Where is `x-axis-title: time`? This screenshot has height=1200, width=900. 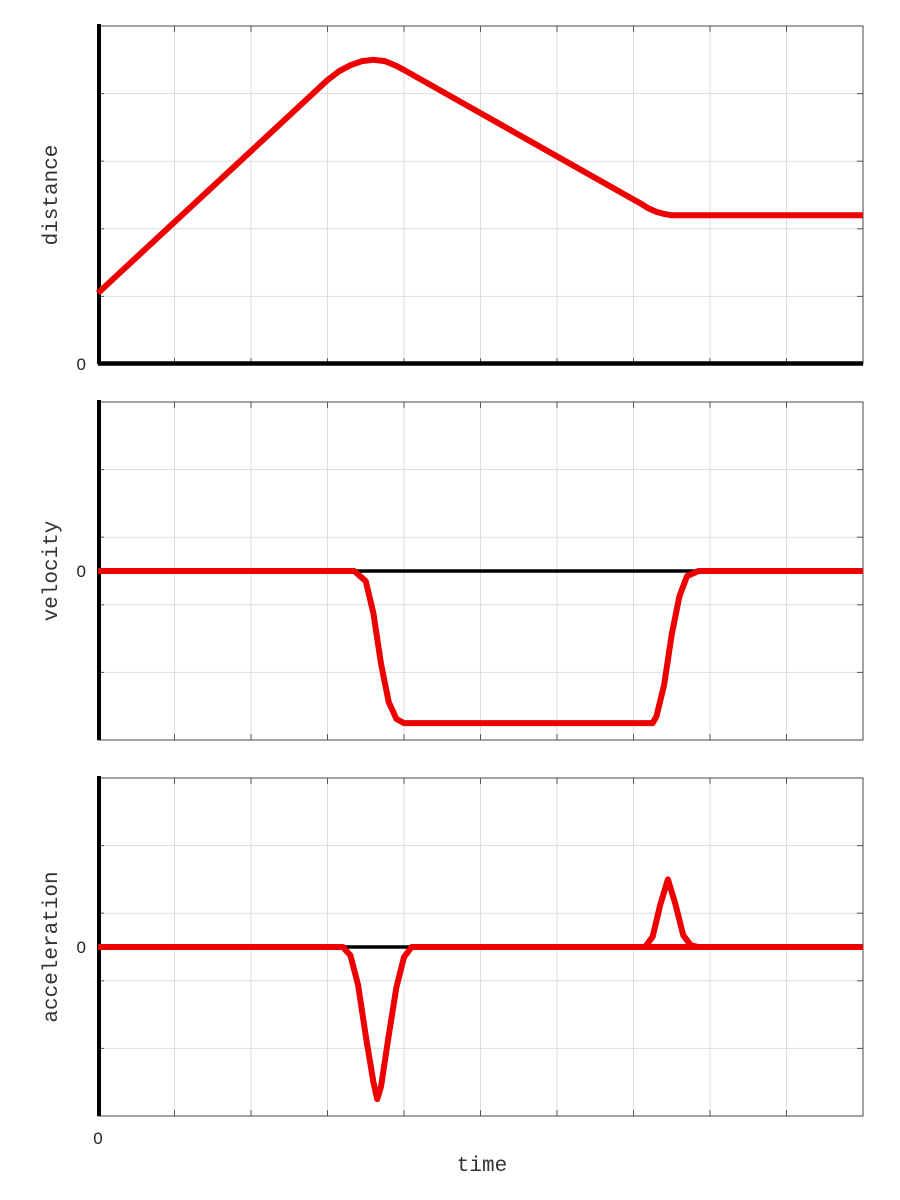
x-axis-title: time is located at coordinates (482, 1166).